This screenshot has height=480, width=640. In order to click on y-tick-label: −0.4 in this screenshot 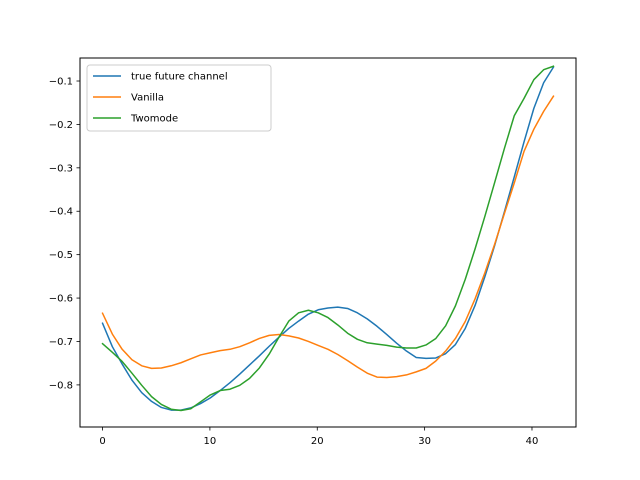, I will do `click(61, 212)`.